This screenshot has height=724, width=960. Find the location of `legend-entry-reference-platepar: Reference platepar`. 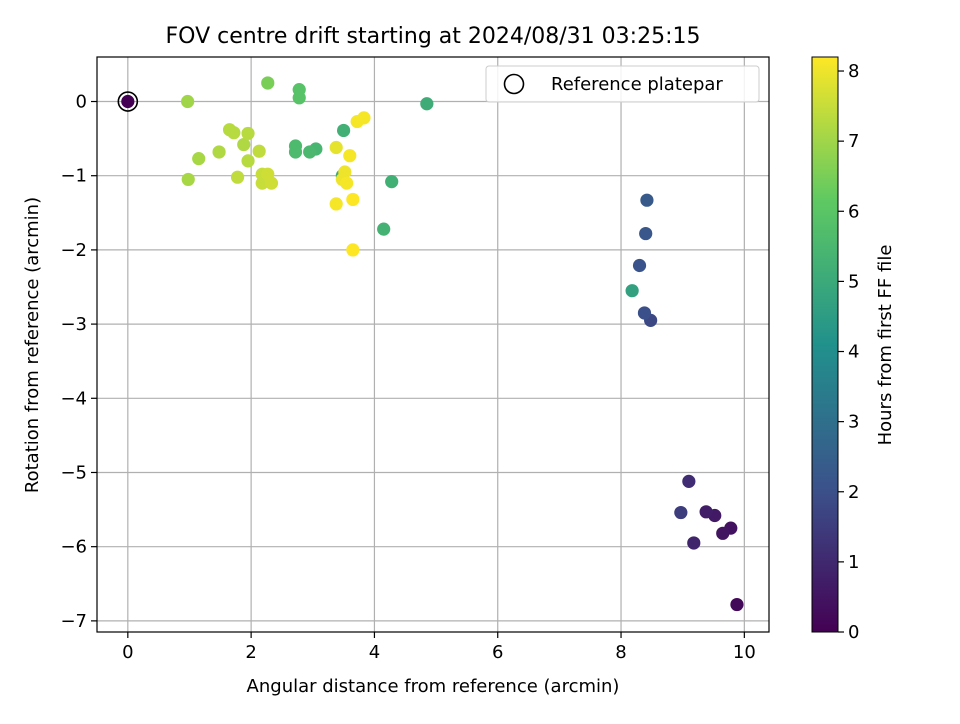

legend-entry-reference-platepar: Reference platepar is located at coordinates (637, 84).